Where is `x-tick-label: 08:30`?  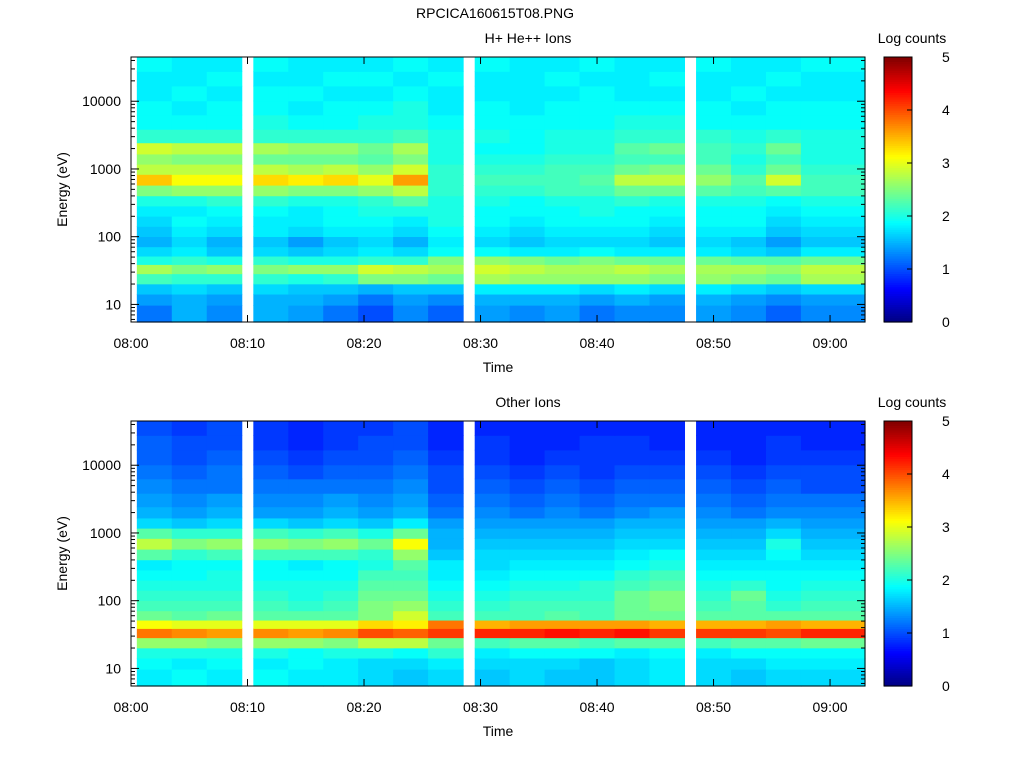
x-tick-label: 08:30 is located at coordinates (480, 343).